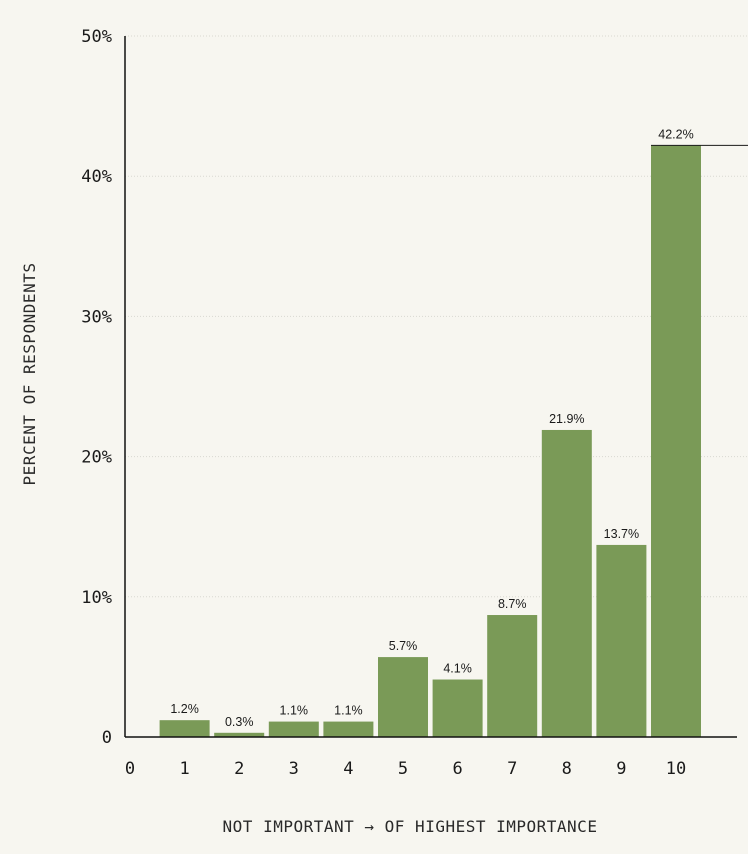  I want to click on y-tick-label: 40%, so click(96, 177).